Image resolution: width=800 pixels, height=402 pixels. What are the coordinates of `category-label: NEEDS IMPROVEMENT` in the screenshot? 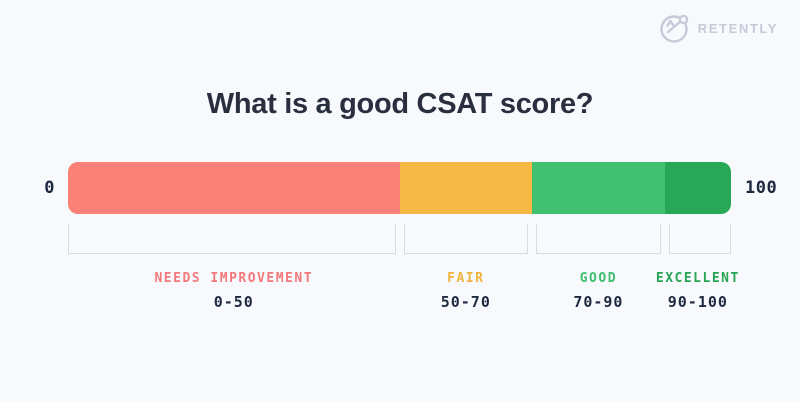 It's located at (234, 278).